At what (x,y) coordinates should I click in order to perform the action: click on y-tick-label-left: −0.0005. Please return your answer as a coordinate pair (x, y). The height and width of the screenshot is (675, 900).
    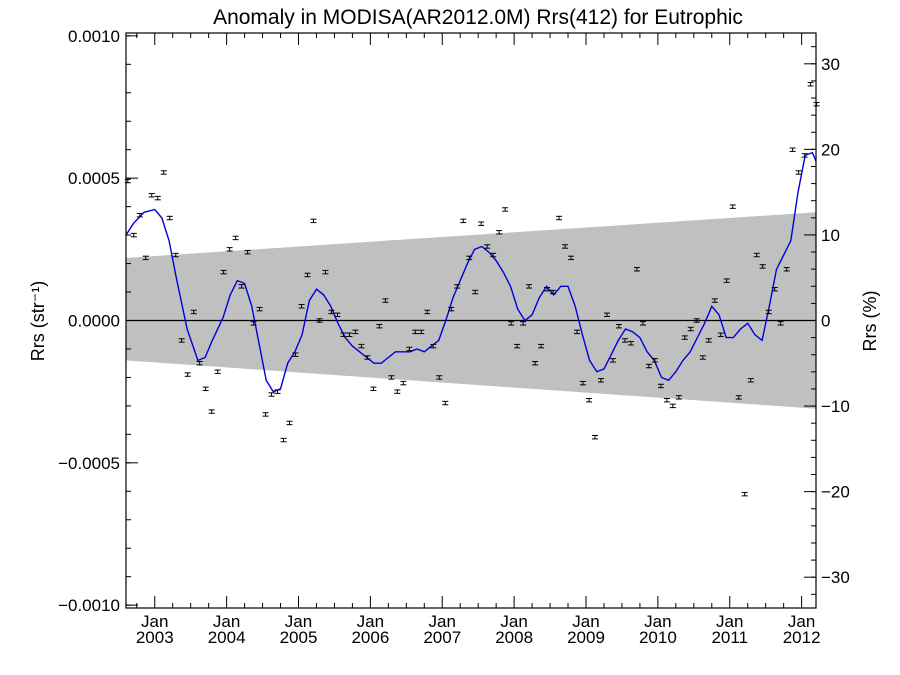
    Looking at the image, I should click on (89, 463).